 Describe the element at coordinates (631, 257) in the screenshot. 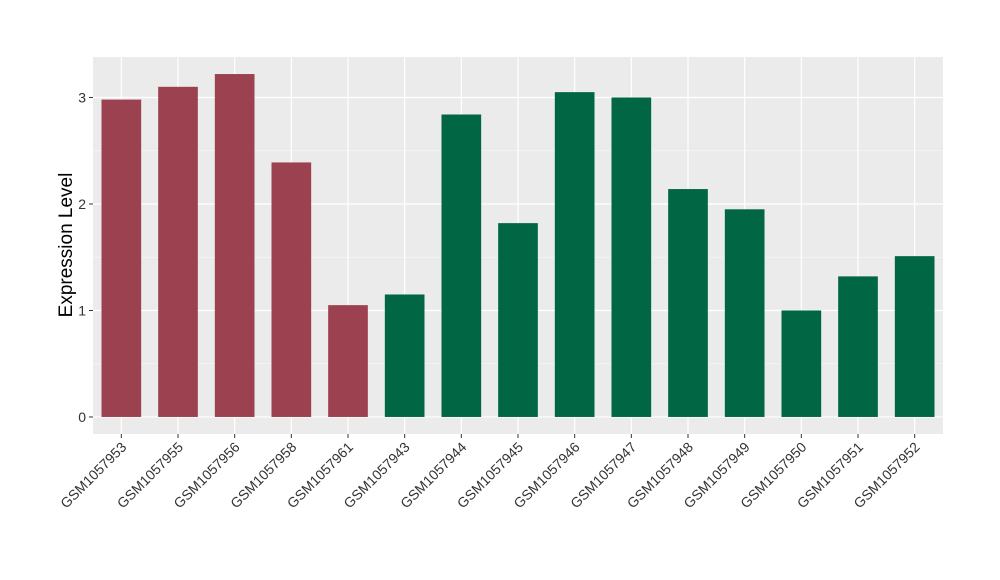

I see `bar-GSM1057947` at that location.